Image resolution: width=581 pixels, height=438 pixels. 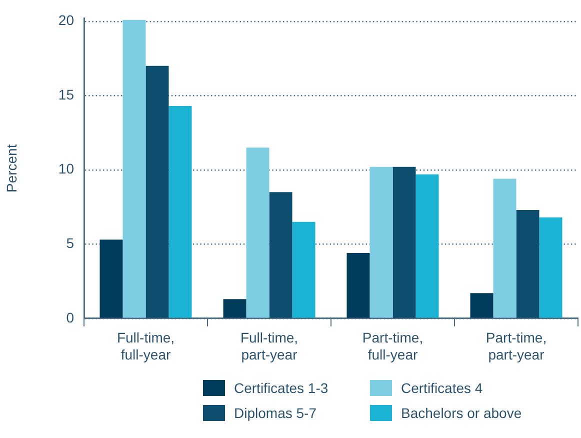 I want to click on y-tick-label: 15, so click(x=66, y=94).